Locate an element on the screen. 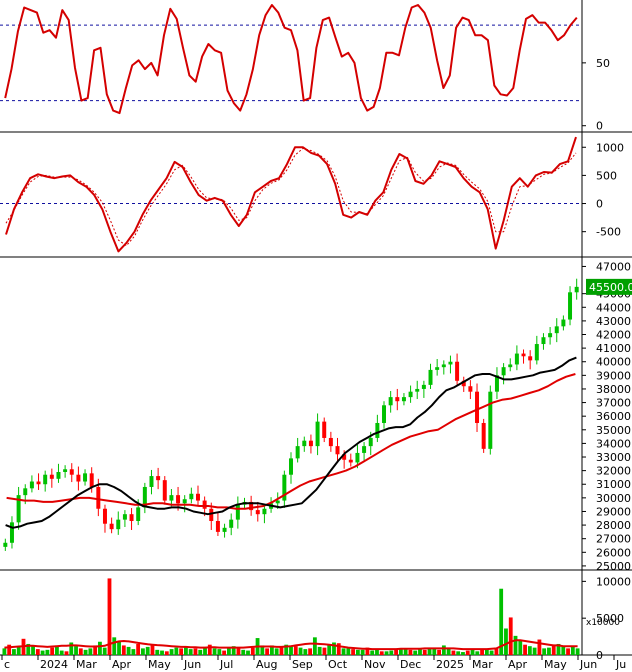 This screenshot has width=632, height=672. x-tick-label: Sep is located at coordinates (302, 664).